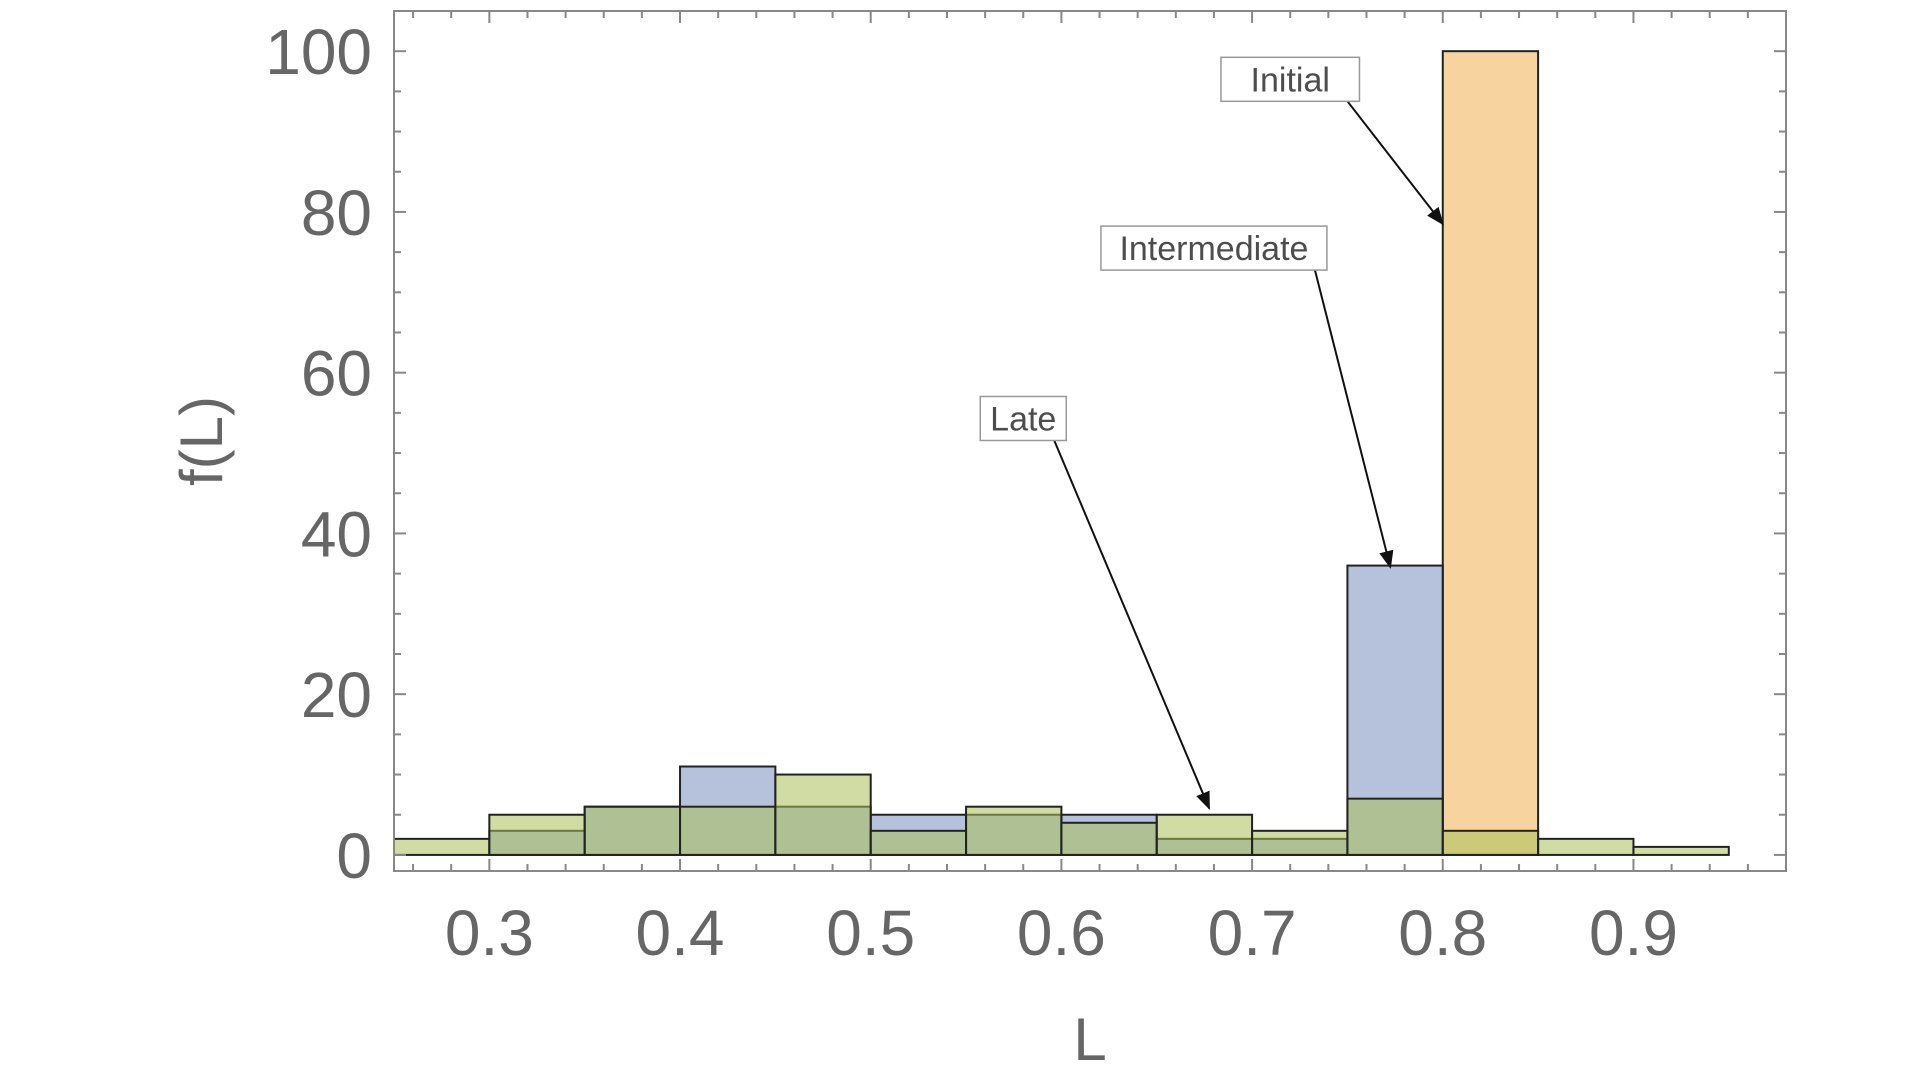 This screenshot has width=1920, height=1080. I want to click on series-late, so click(1061, 814).